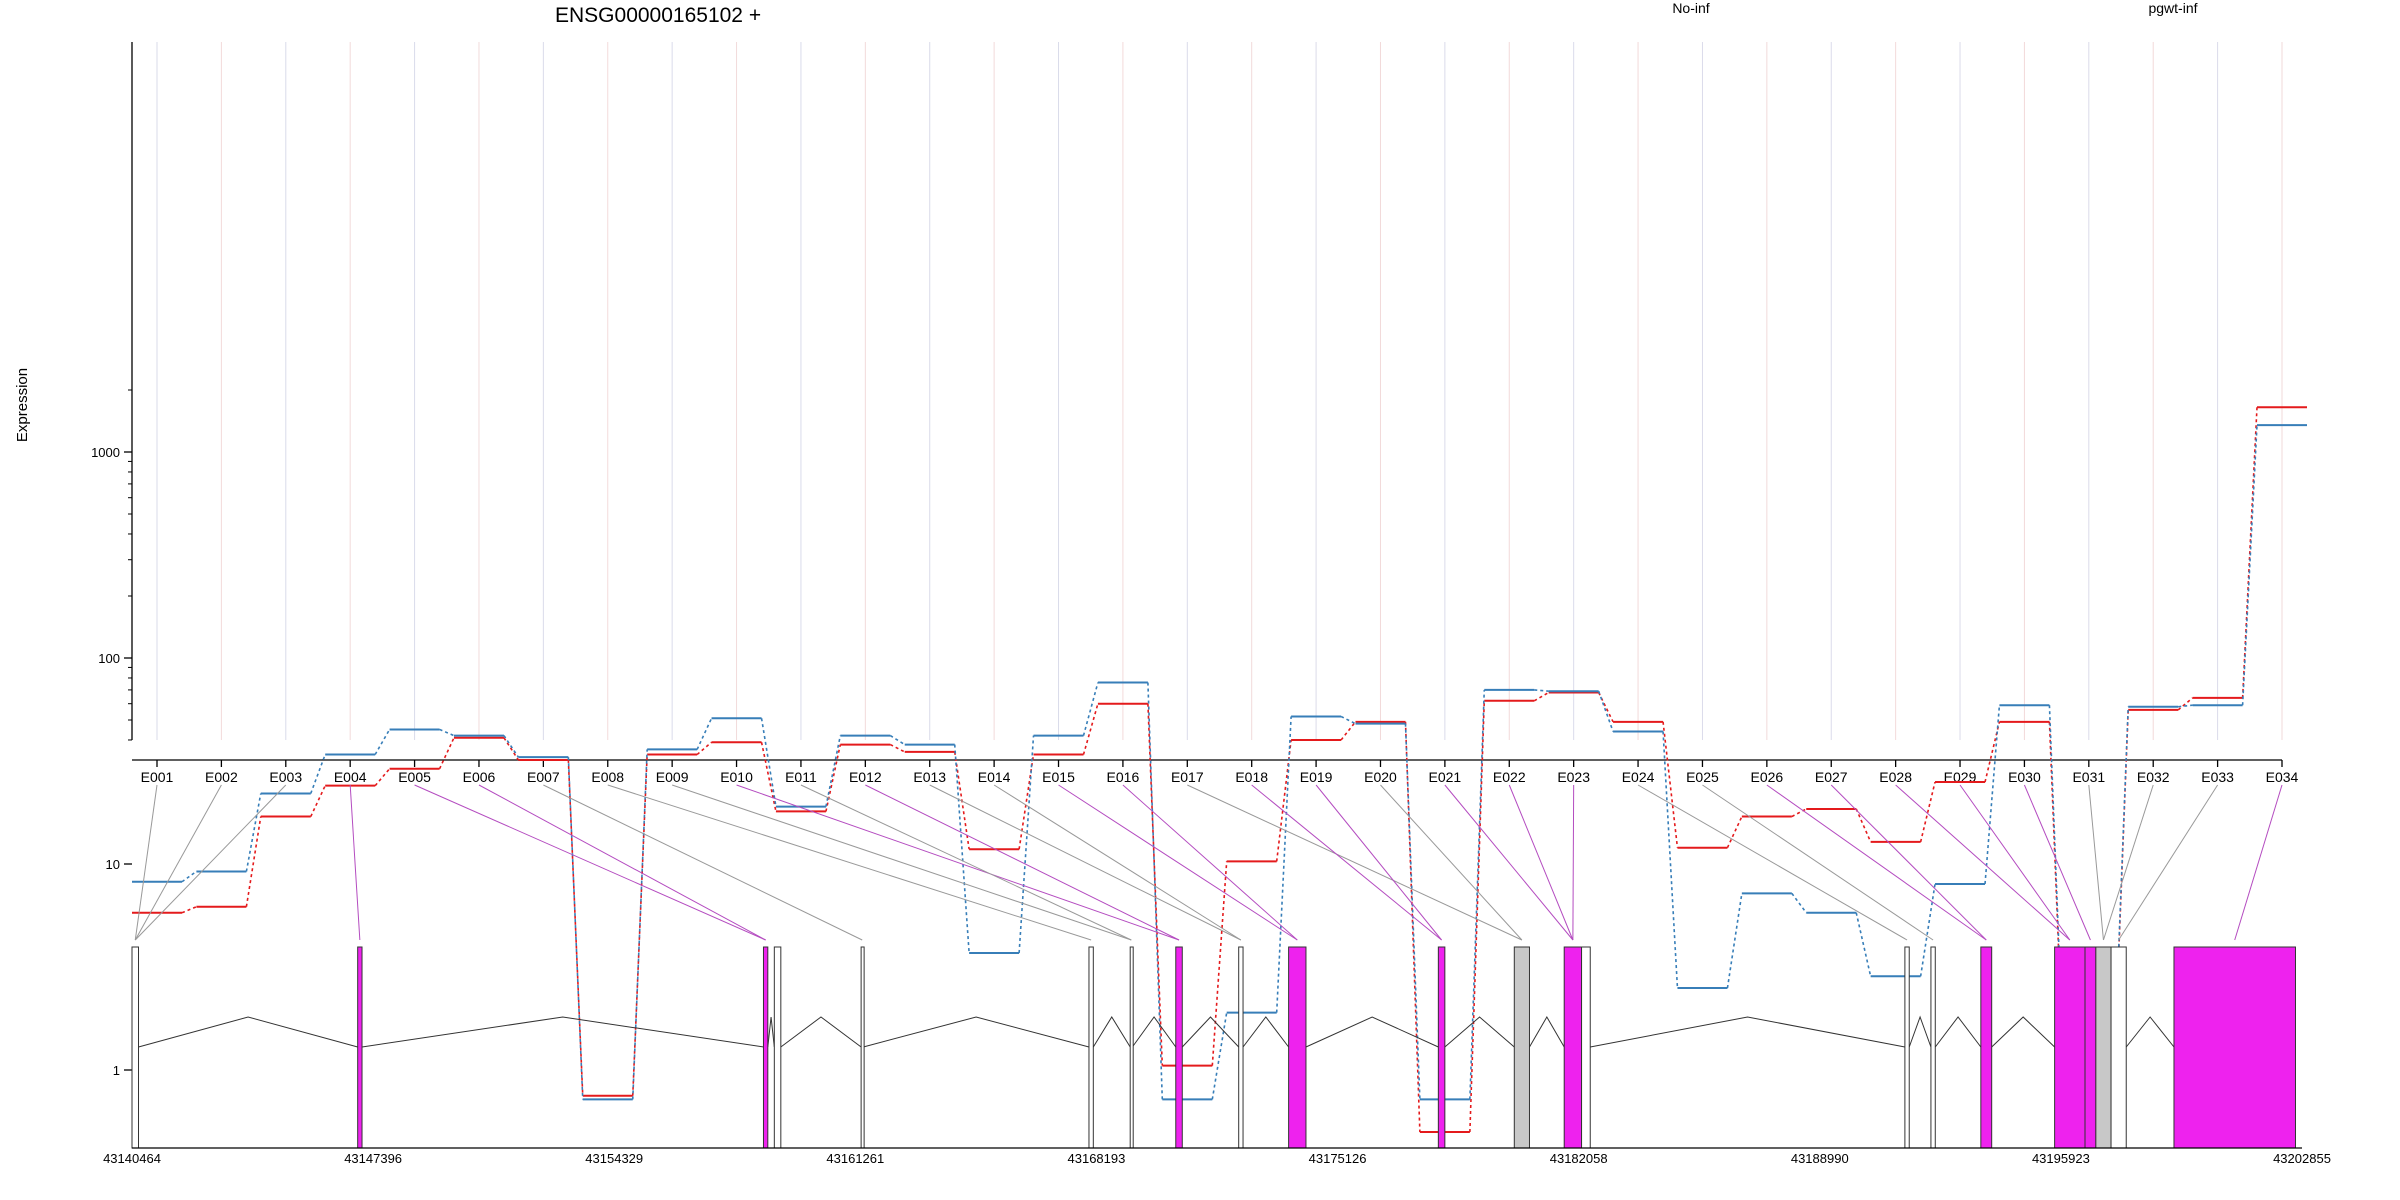 This screenshot has height=1200, width=2400. Describe the element at coordinates (2088, 777) in the screenshot. I see `x-tick-label: E031` at that location.